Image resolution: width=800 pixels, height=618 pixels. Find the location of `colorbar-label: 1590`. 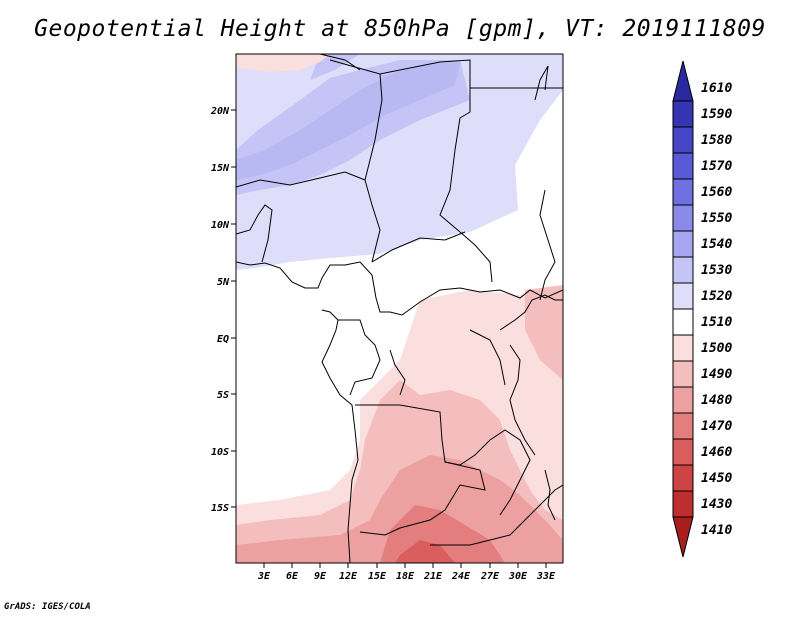

colorbar-label: 1590 is located at coordinates (716, 114).